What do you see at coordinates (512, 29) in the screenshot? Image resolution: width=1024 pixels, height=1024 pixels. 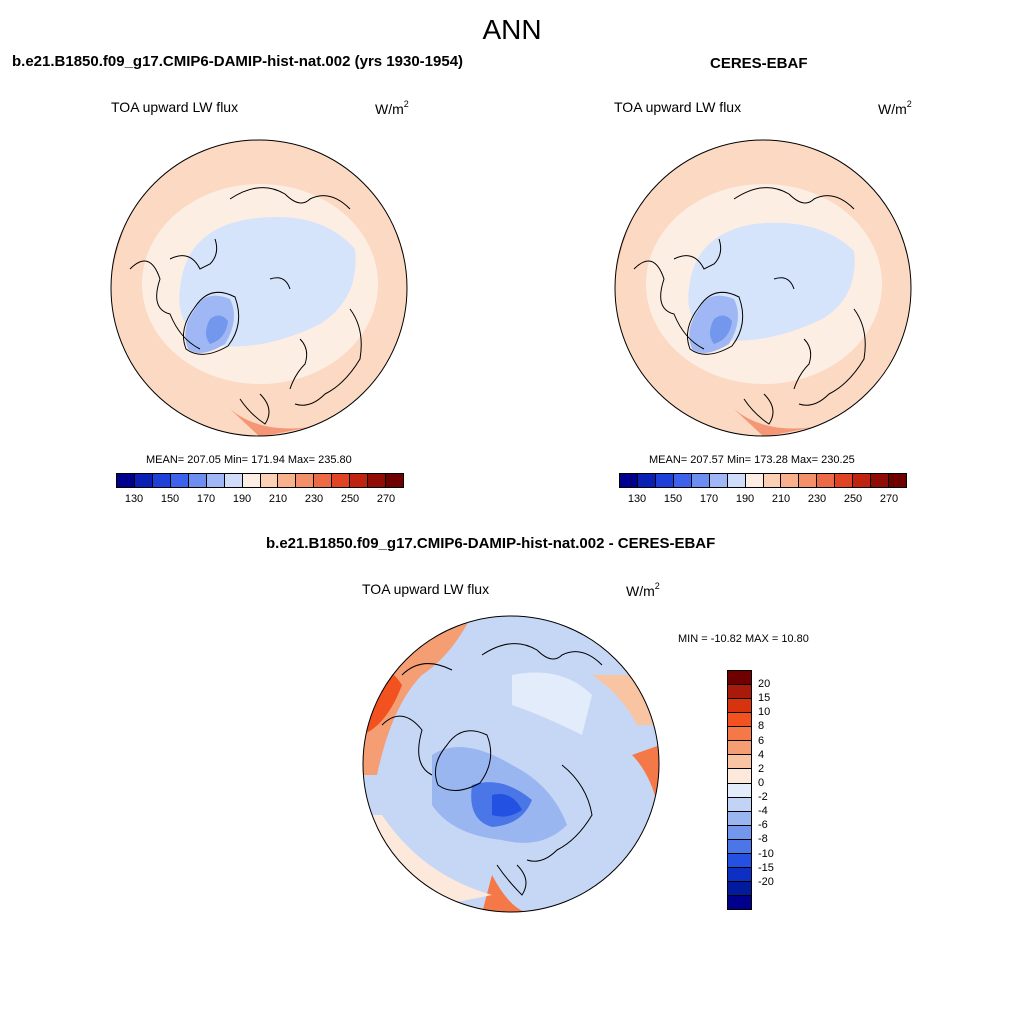 I see `page-title: ANN` at bounding box center [512, 29].